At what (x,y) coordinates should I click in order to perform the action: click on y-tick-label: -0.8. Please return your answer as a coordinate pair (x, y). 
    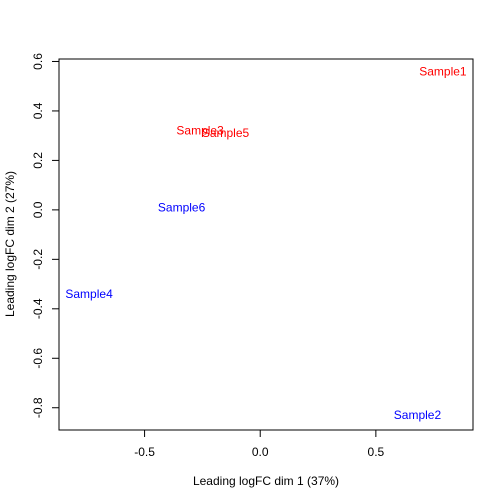
    Looking at the image, I should click on (38, 407).